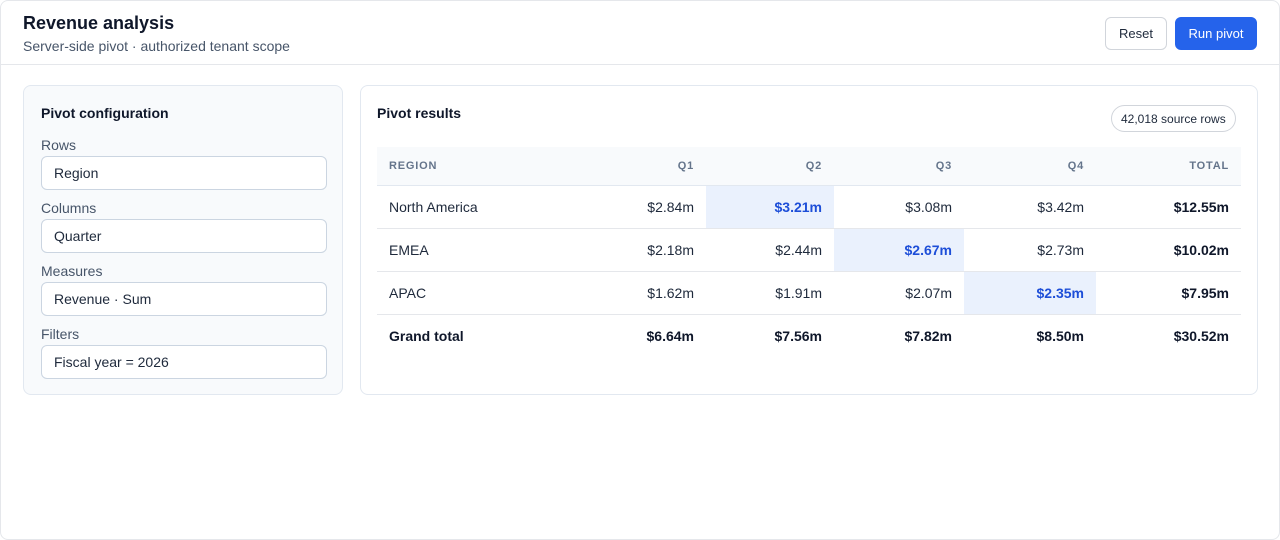 The height and width of the screenshot is (540, 1280). What do you see at coordinates (1168, 250) in the screenshot?
I see `total-cell: $10.02m` at bounding box center [1168, 250].